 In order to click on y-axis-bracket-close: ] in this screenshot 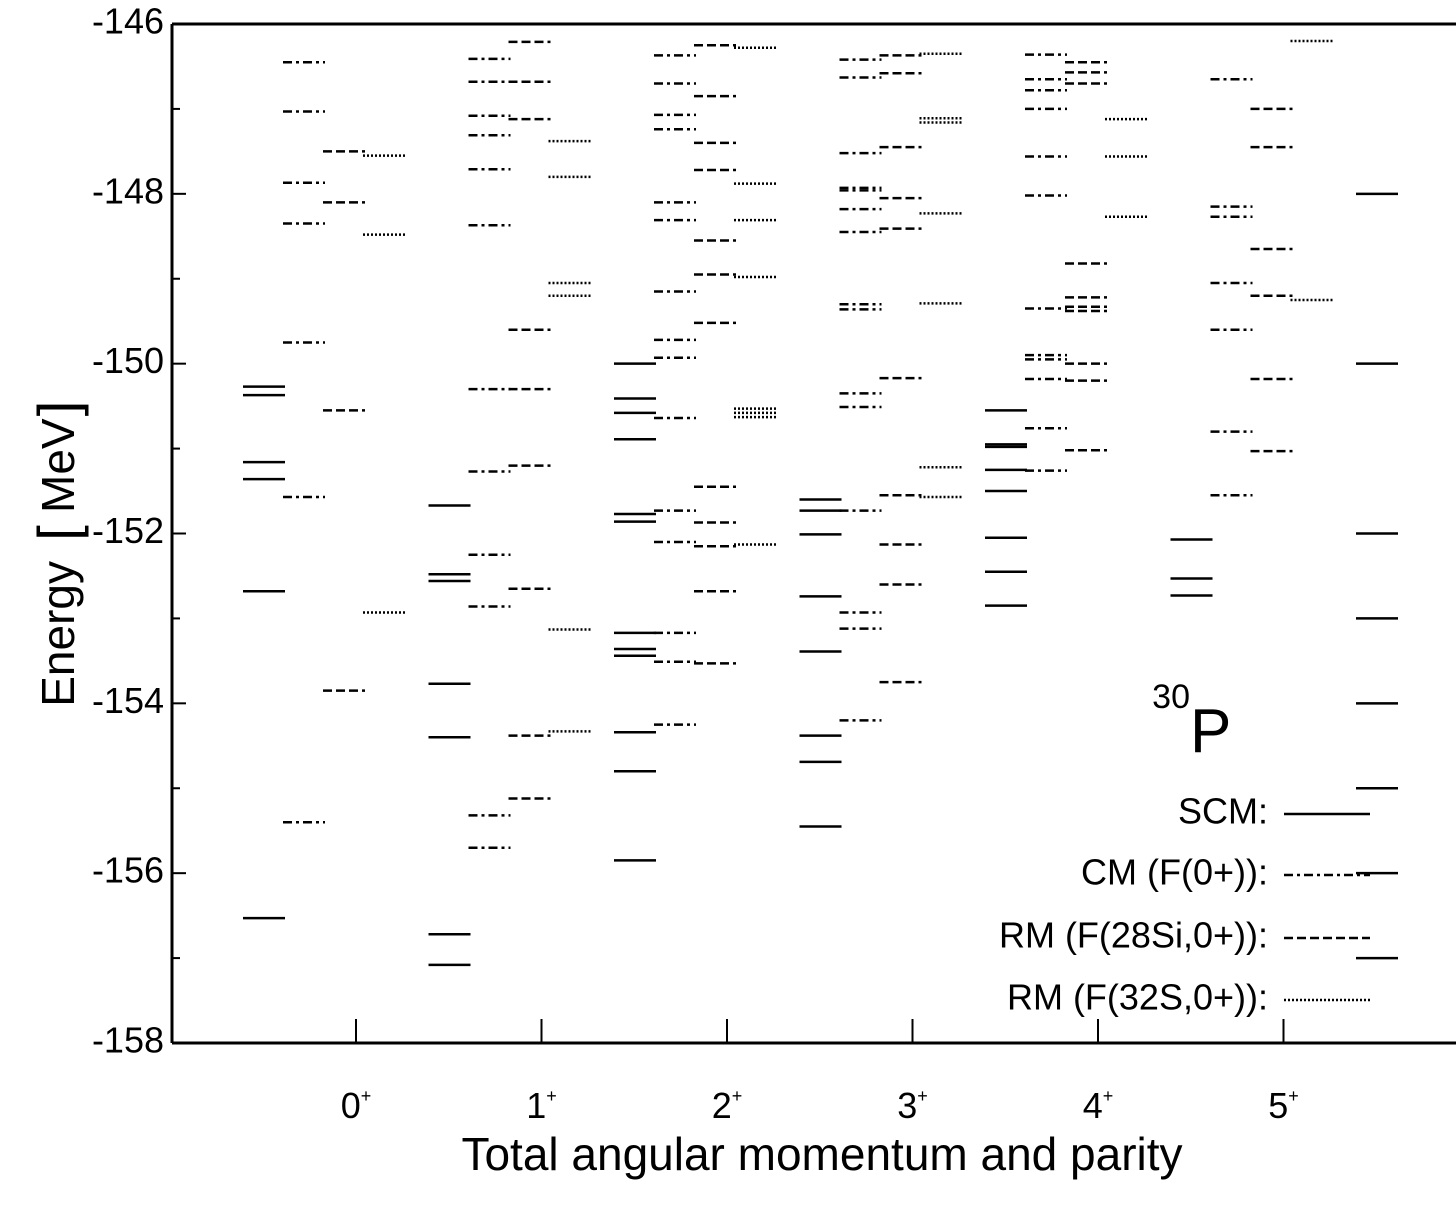, I will do `click(57, 409)`.